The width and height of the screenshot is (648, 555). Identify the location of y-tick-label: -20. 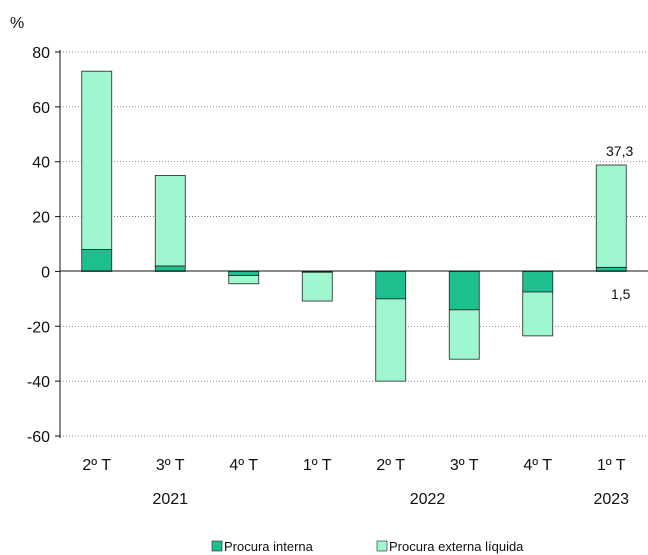
(38, 327).